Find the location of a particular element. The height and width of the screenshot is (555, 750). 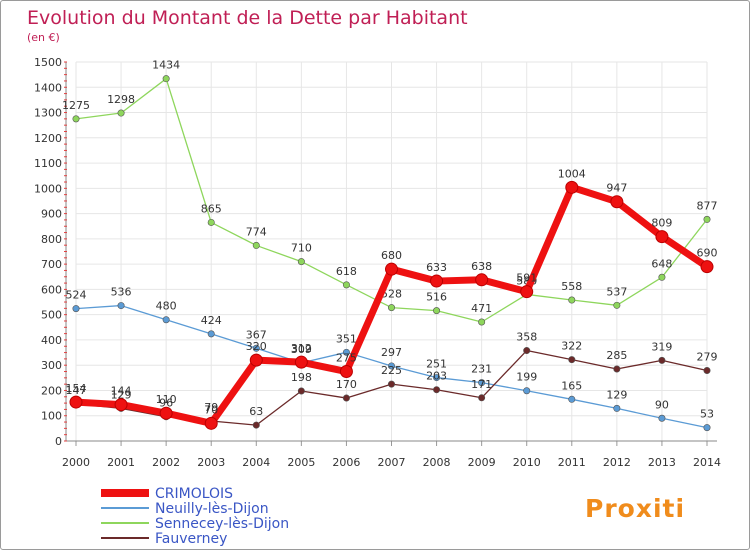

data-label: 319 is located at coordinates (661, 346).